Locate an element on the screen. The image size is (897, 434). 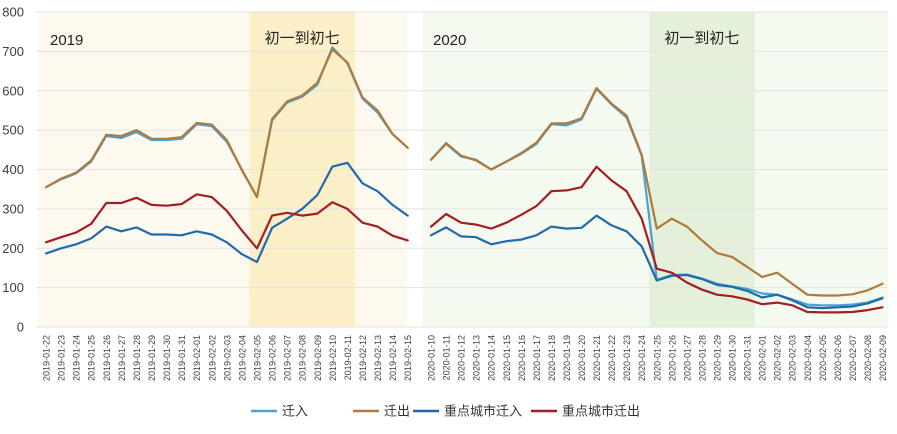
x-tick-label: 2020-01-12 is located at coordinates (462, 358).